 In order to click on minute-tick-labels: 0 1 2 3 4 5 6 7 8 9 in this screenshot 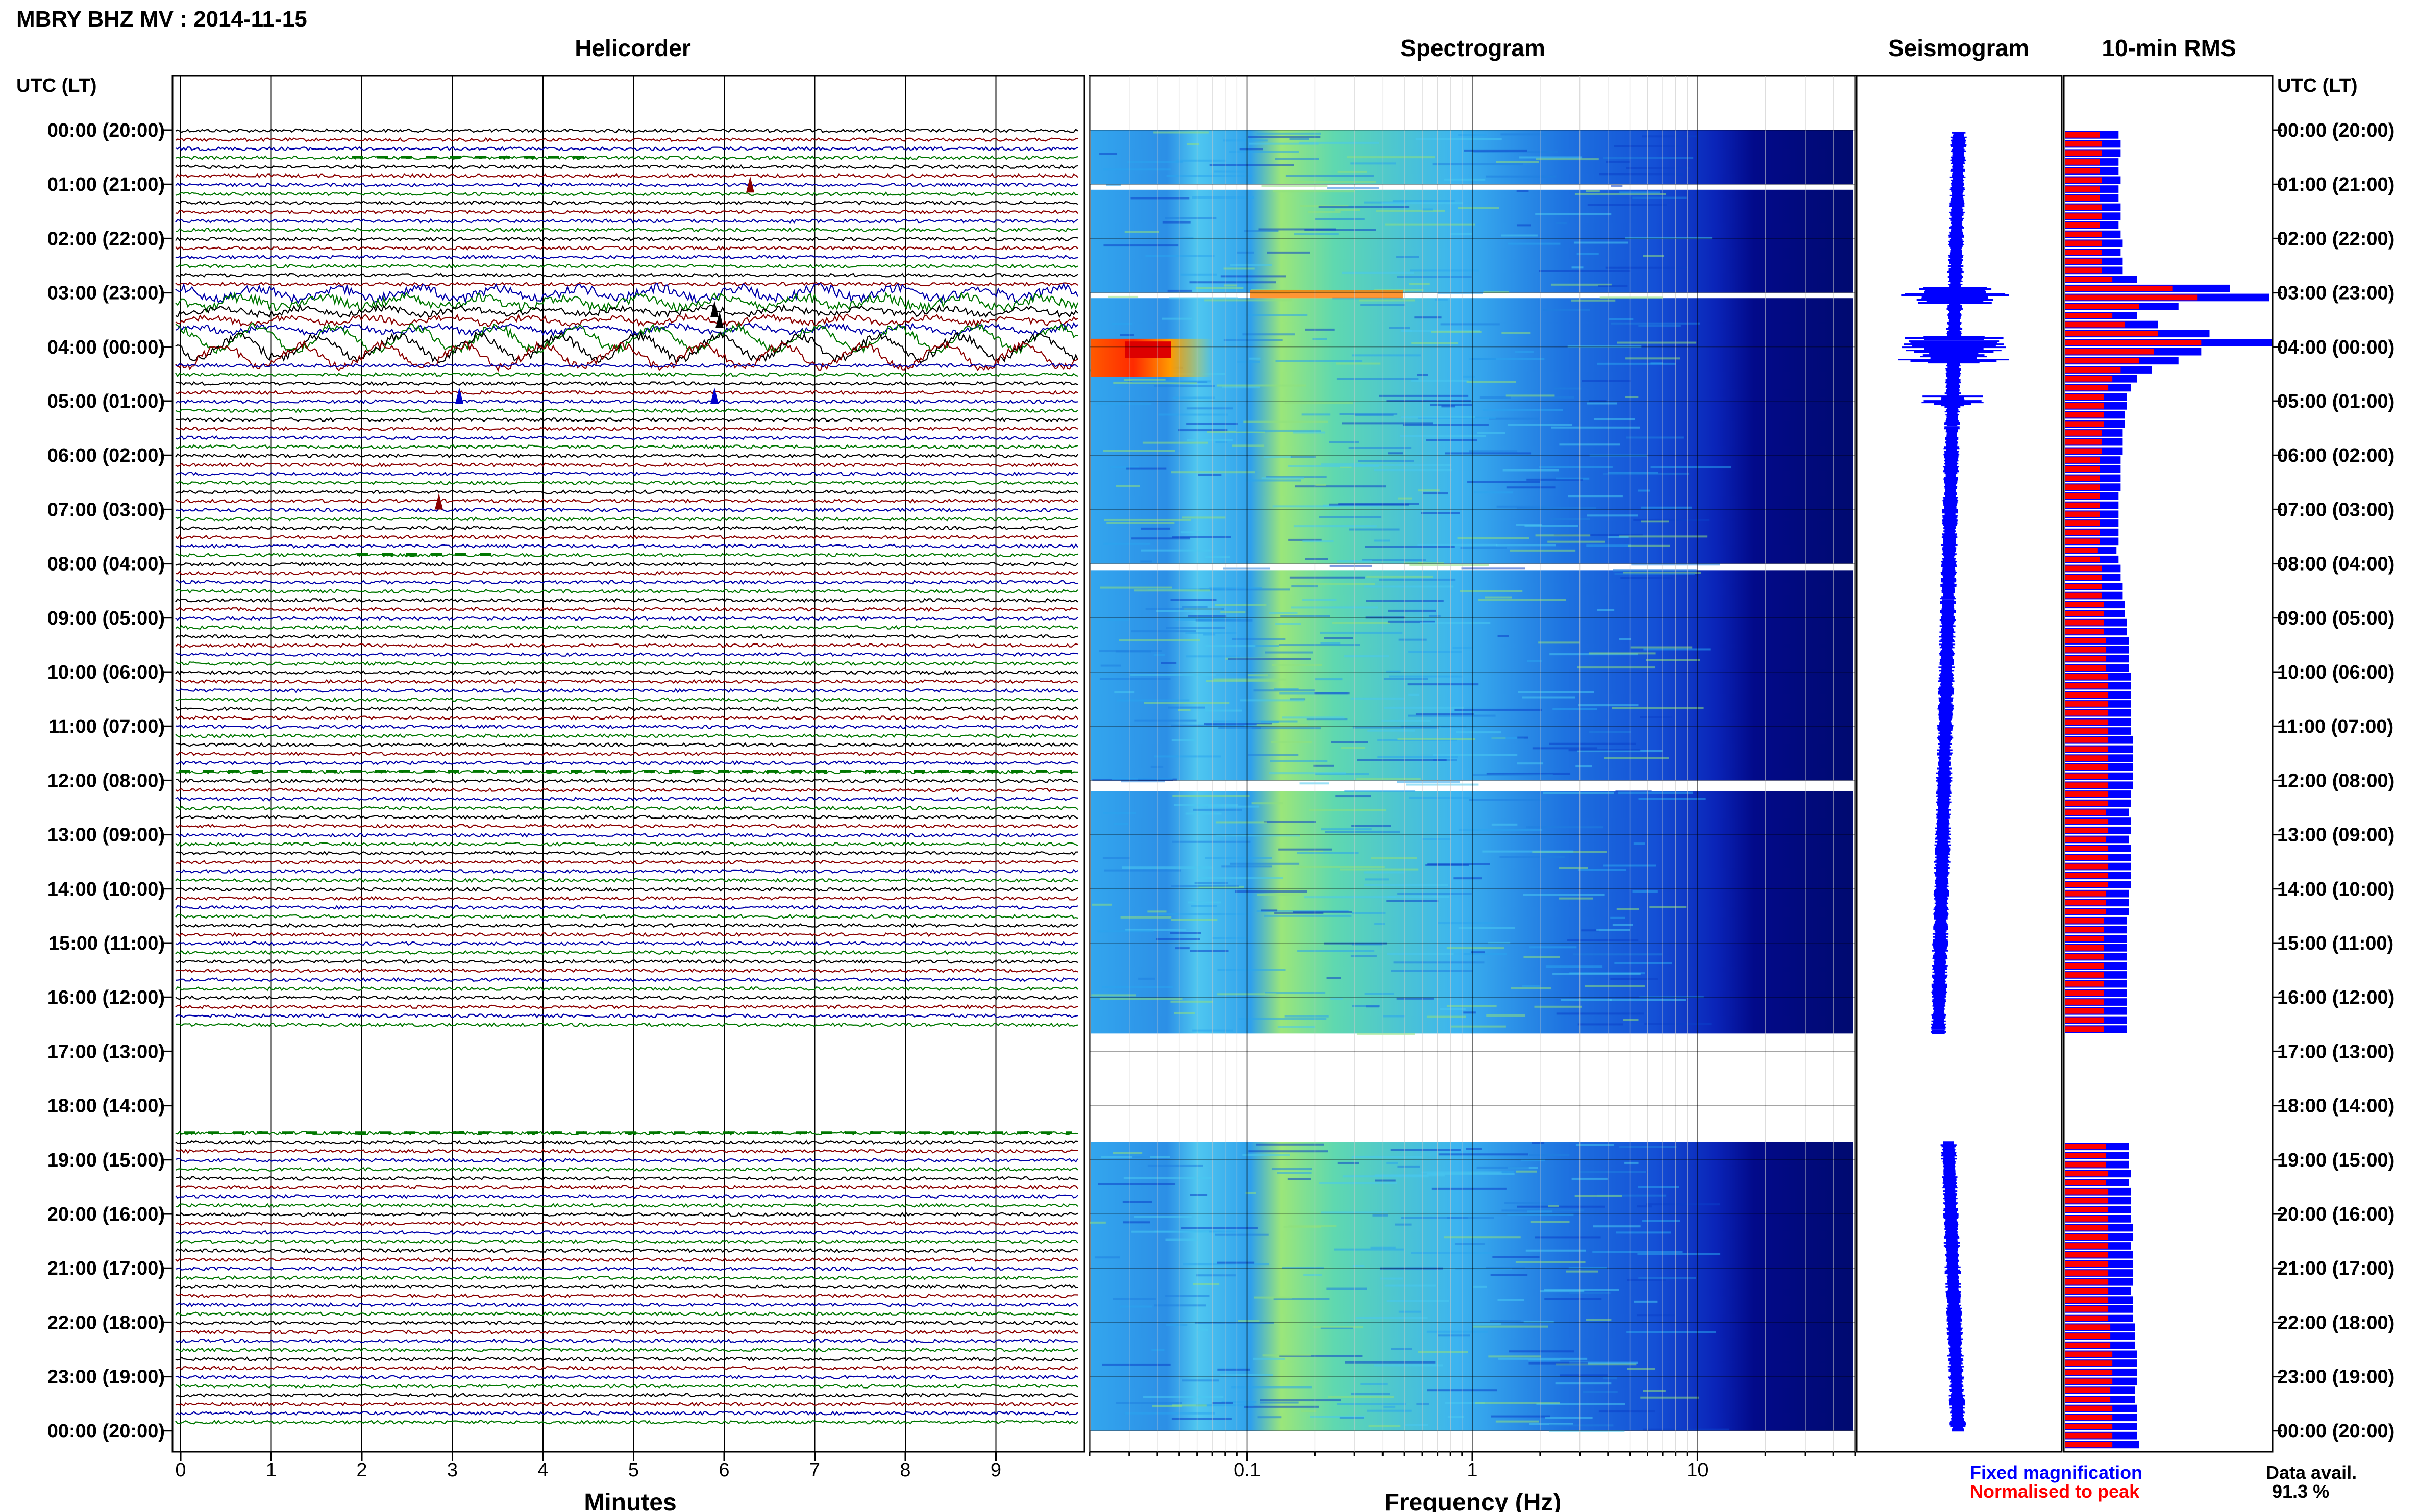, I will do `click(588, 1470)`.